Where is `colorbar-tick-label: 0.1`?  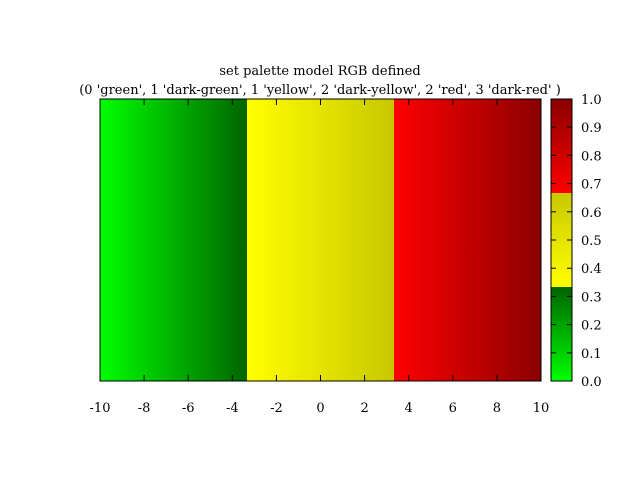 colorbar-tick-label: 0.1 is located at coordinates (591, 354).